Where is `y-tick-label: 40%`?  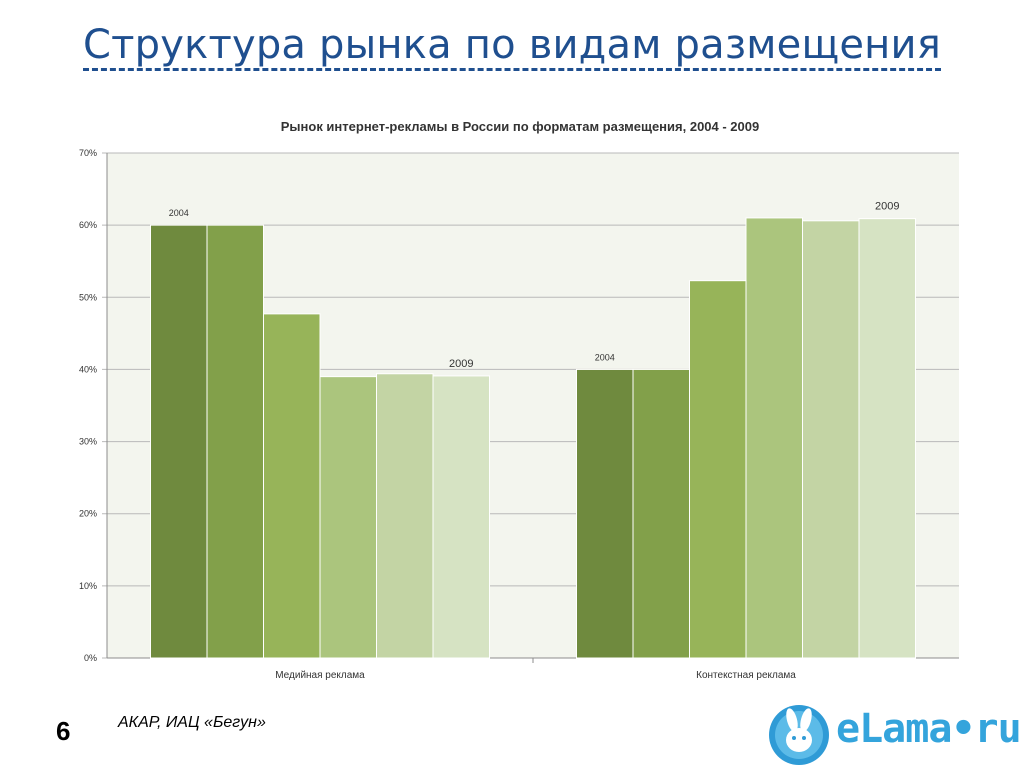
y-tick-label: 40% is located at coordinates (88, 369).